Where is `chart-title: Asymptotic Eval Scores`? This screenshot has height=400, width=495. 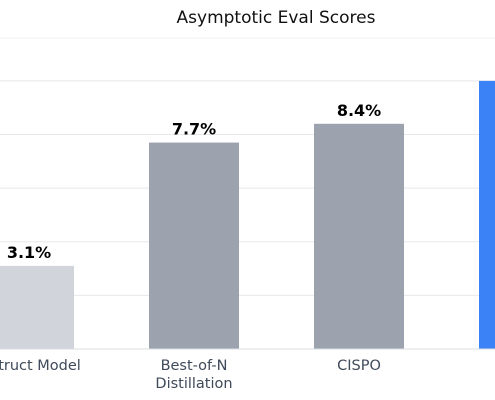 chart-title: Asymptotic Eval Scores is located at coordinates (276, 18).